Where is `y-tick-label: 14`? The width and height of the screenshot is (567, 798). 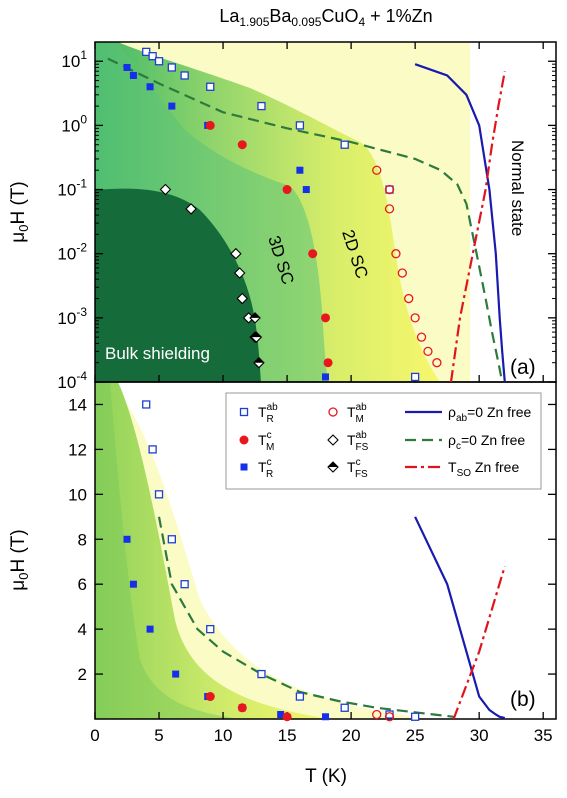
y-tick-label: 14 is located at coordinates (77, 404).